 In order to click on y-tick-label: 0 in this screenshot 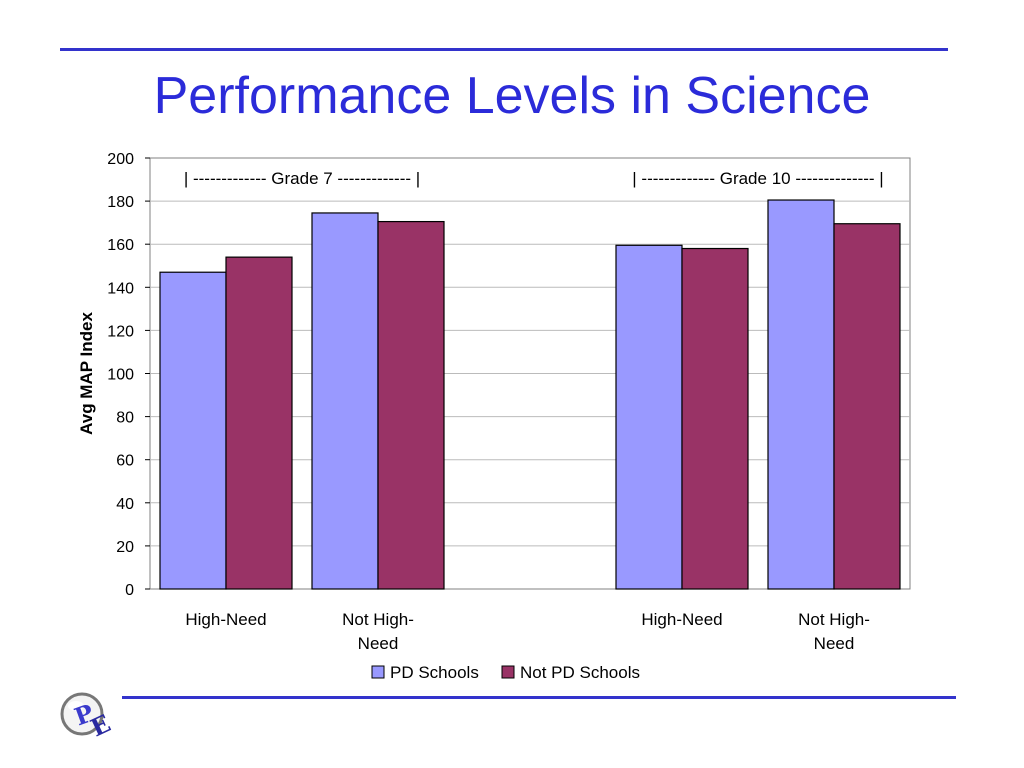, I will do `click(129, 590)`.